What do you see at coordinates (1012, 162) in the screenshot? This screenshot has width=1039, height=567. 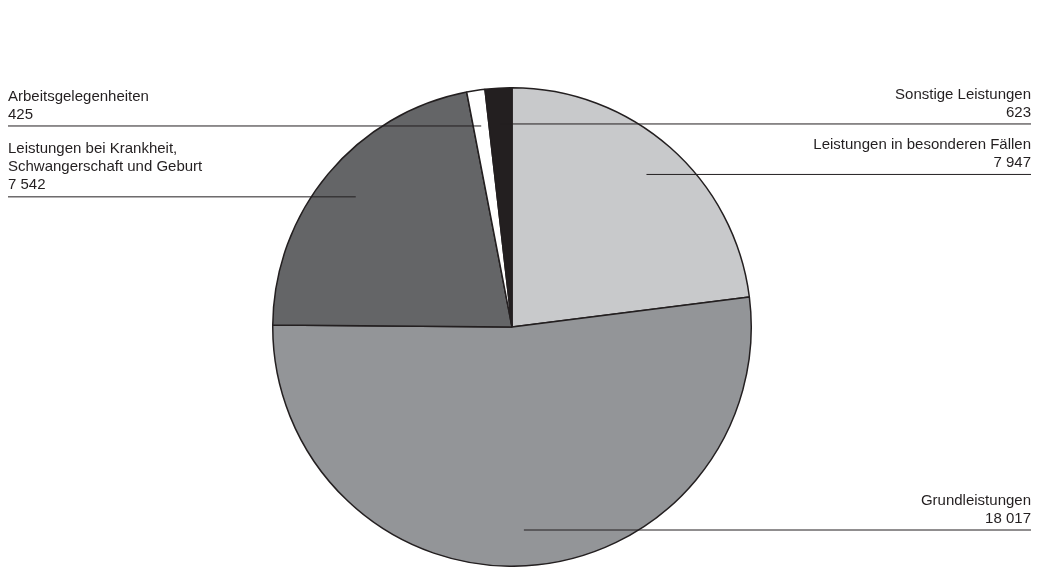 I see `data-label: 7 947` at bounding box center [1012, 162].